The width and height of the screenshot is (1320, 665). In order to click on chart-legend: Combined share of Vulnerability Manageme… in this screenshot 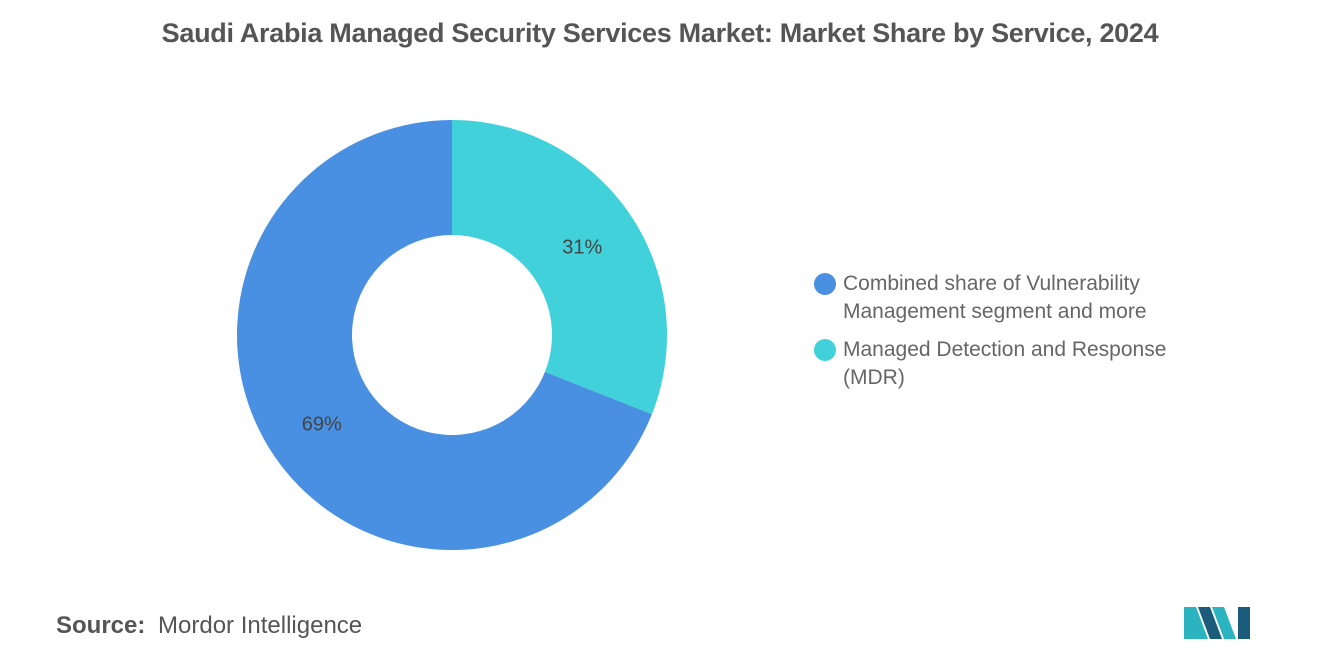, I will do `click(1054, 336)`.